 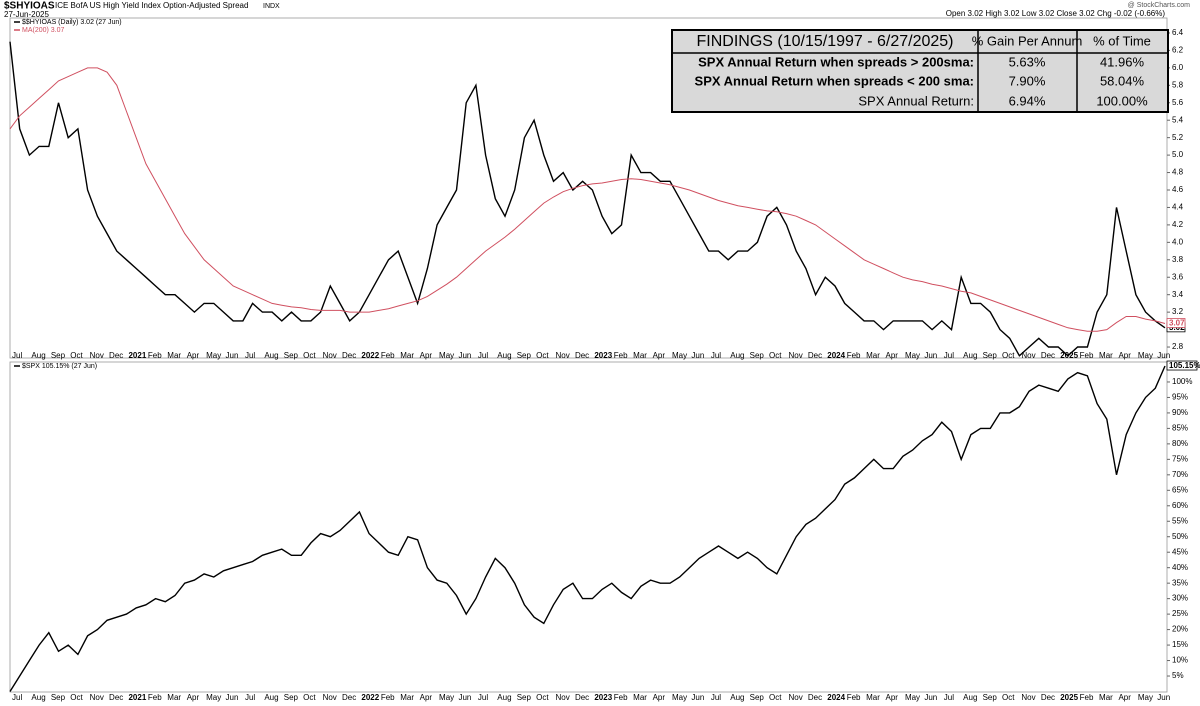 I want to click on y-tick-label: 5.0, so click(x=1178, y=154).